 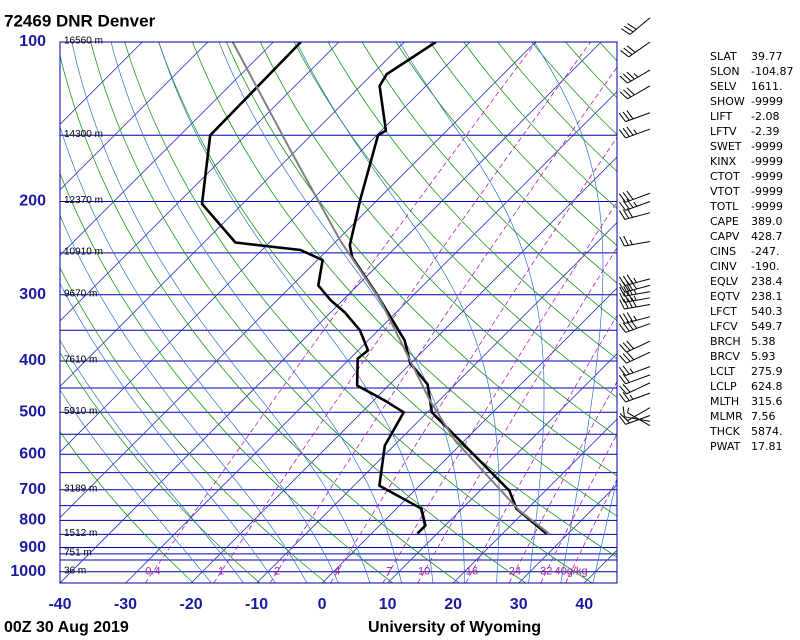 What do you see at coordinates (763, 356) in the screenshot?
I see `index-value: 5.93` at bounding box center [763, 356].